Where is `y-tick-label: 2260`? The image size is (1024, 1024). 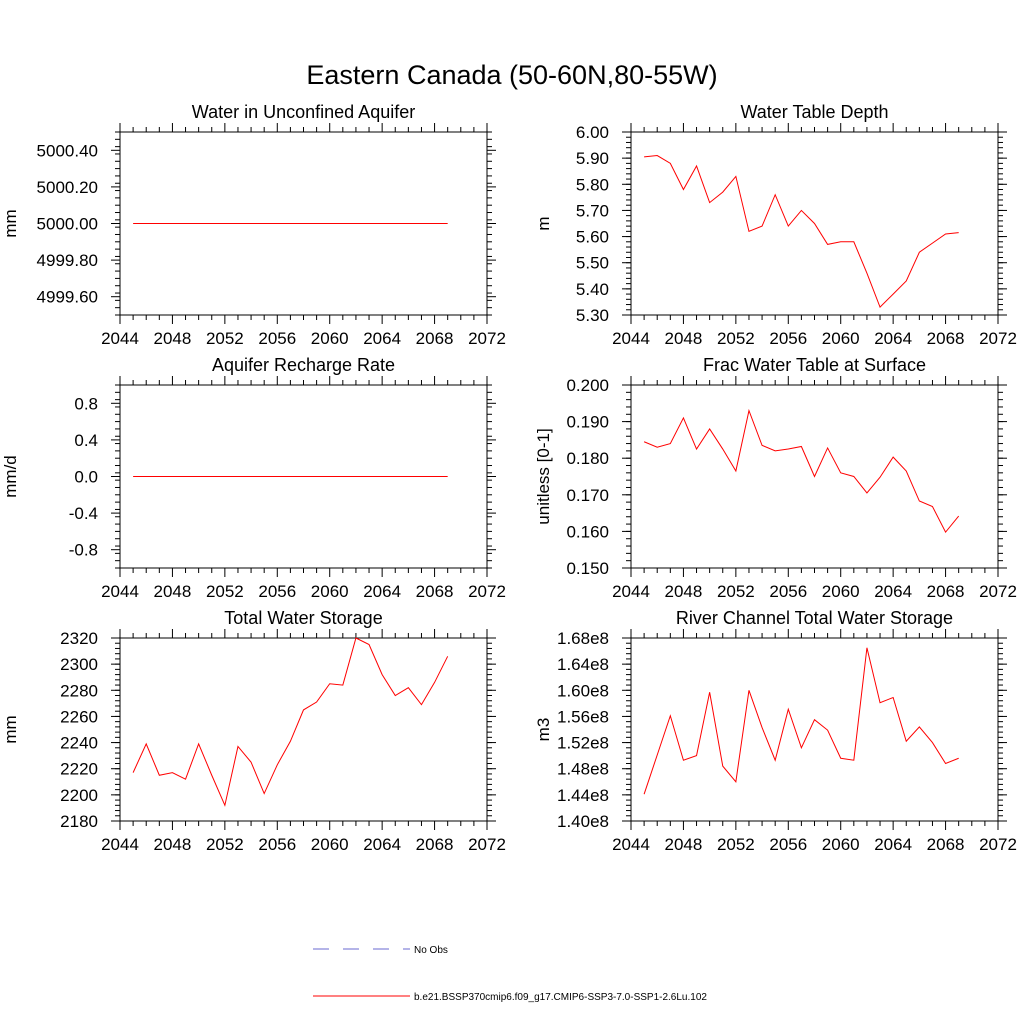
y-tick-label: 2260 is located at coordinates (79, 716).